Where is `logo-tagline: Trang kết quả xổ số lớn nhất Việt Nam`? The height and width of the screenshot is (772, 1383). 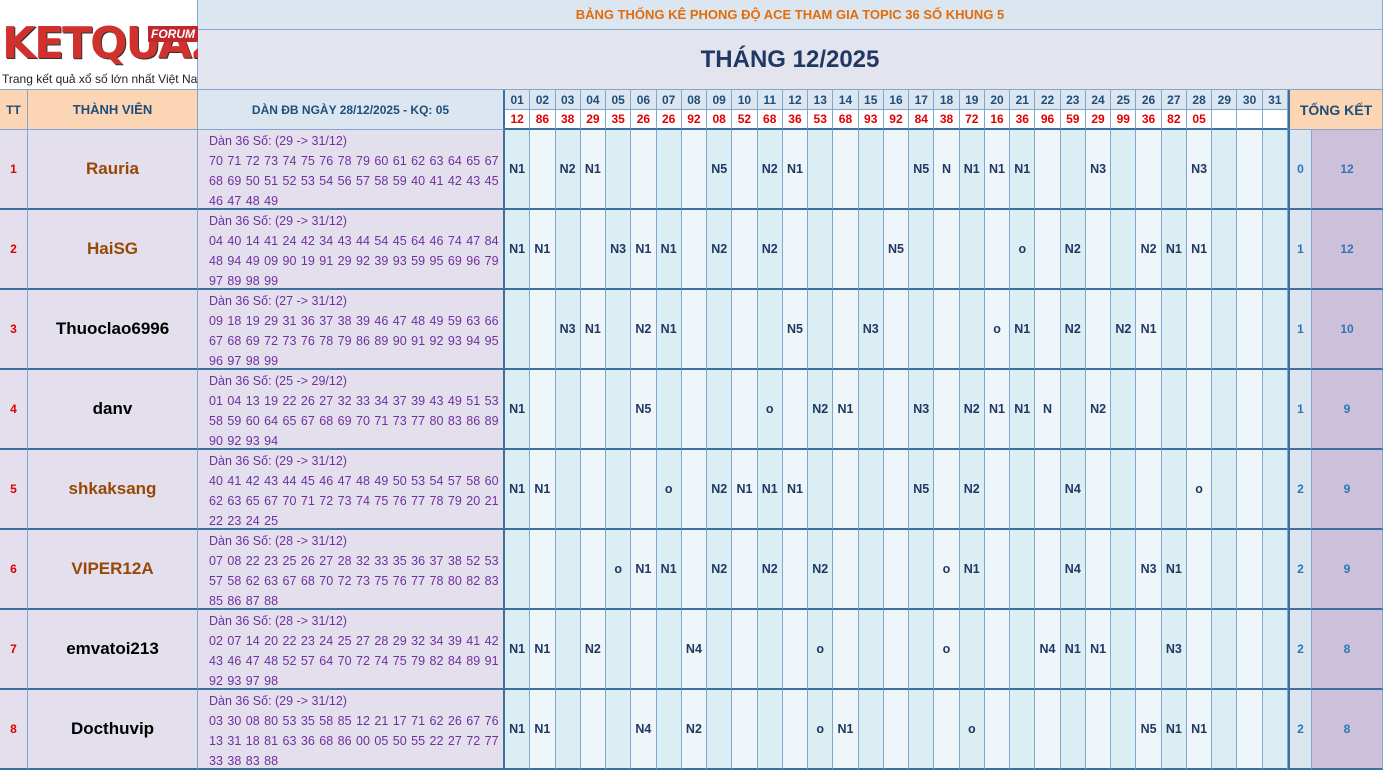
logo-tagline: Trang kết quả xổ số lớn nhất Việt Nam is located at coordinates (105, 79).